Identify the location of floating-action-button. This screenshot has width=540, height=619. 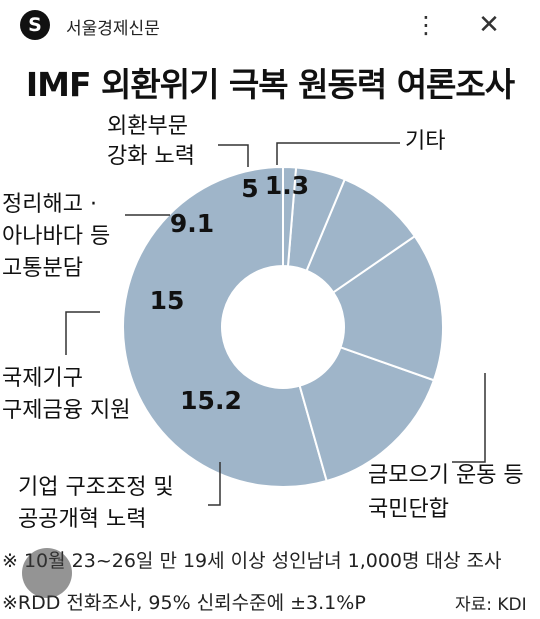
(47, 573).